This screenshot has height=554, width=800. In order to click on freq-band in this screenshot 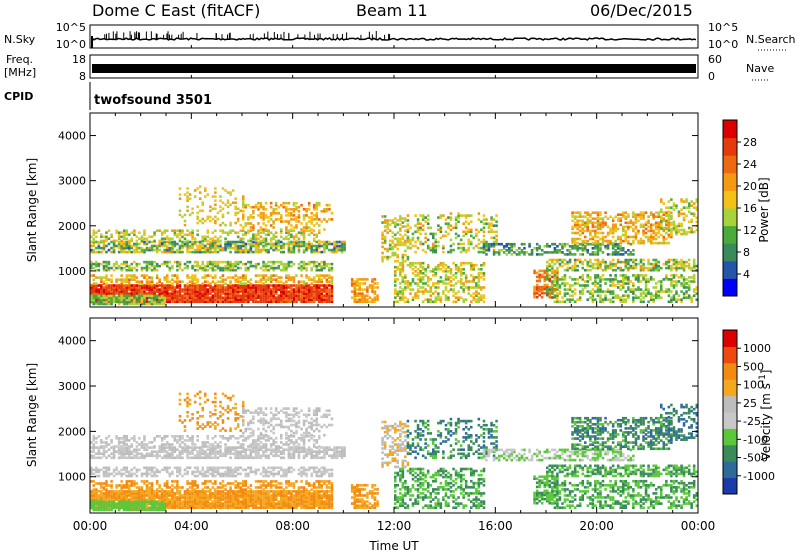, I will do `click(394, 68)`.